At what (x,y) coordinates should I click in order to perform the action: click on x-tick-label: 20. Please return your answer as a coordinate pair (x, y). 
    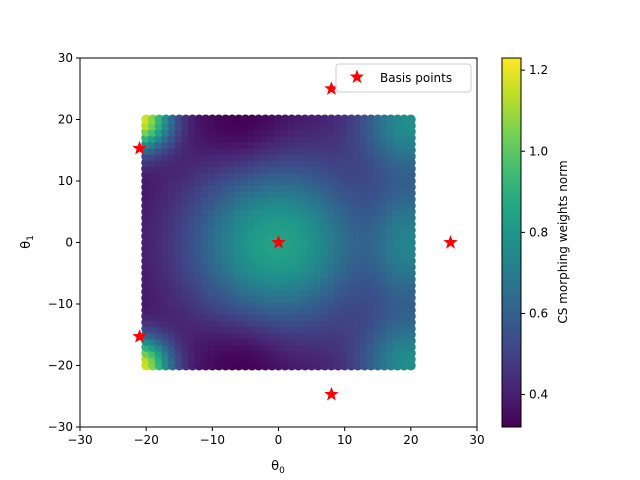
    Looking at the image, I should click on (410, 440).